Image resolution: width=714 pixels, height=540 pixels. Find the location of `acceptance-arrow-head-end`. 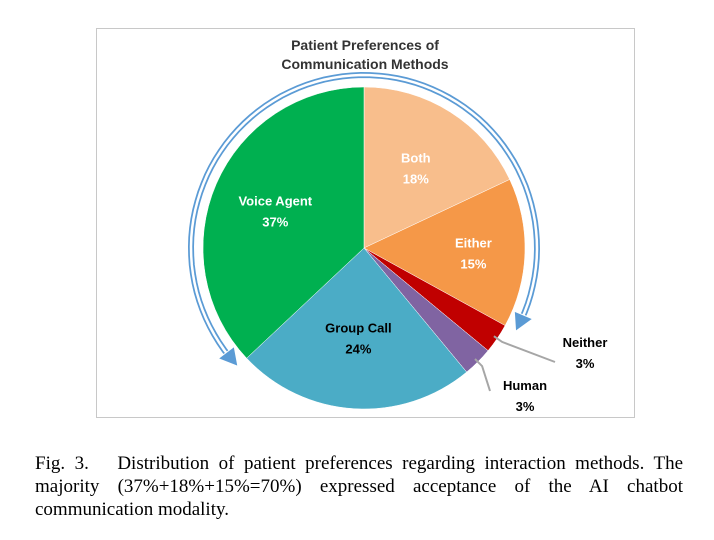

acceptance-arrow-head-end is located at coordinates (228, 356).